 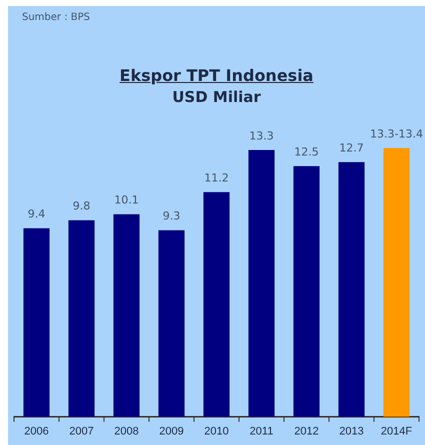 I want to click on x-tick-label: 2011, so click(x=262, y=431).